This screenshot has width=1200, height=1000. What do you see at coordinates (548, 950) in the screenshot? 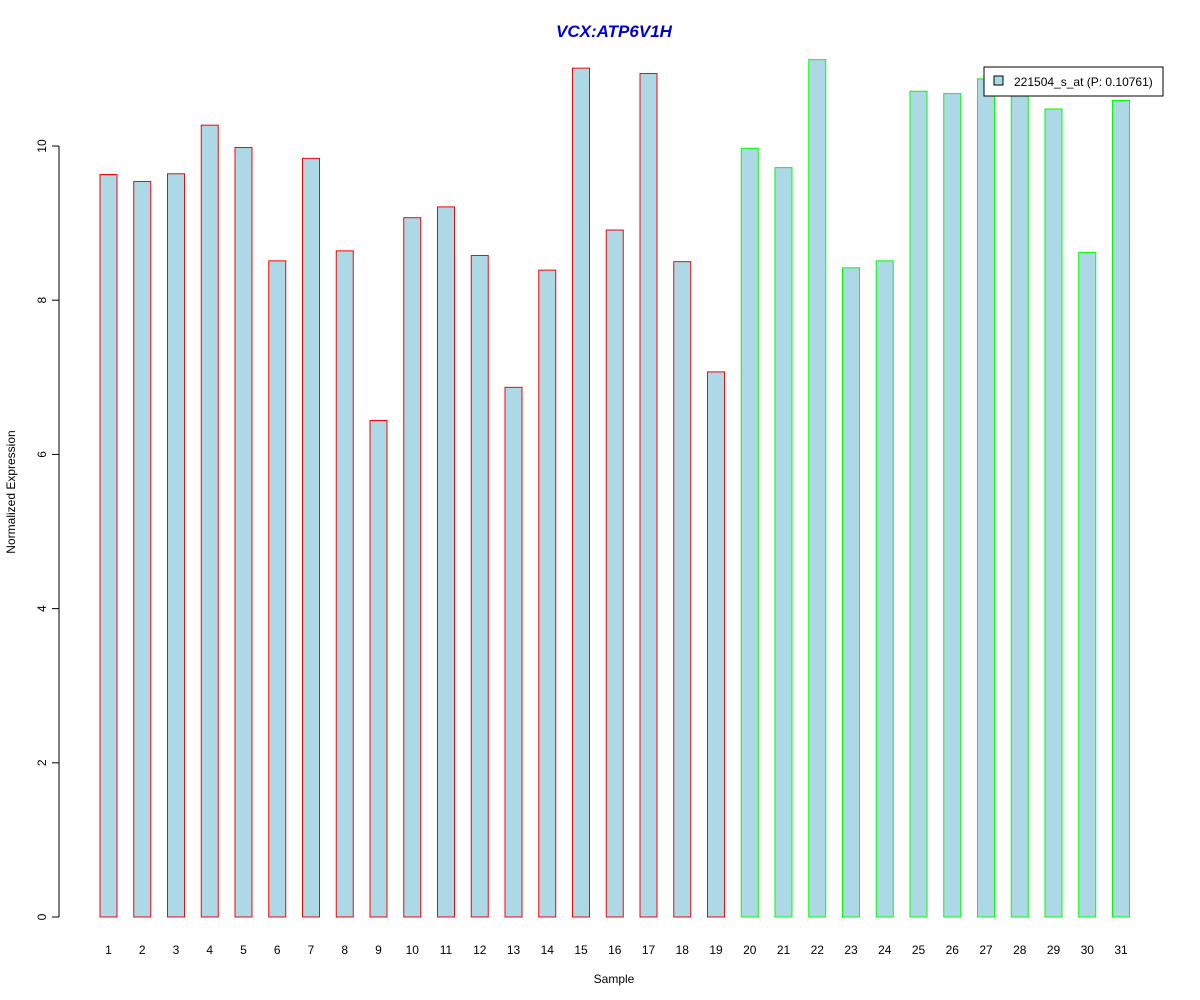
I see `x-tick-label: 14` at bounding box center [548, 950].